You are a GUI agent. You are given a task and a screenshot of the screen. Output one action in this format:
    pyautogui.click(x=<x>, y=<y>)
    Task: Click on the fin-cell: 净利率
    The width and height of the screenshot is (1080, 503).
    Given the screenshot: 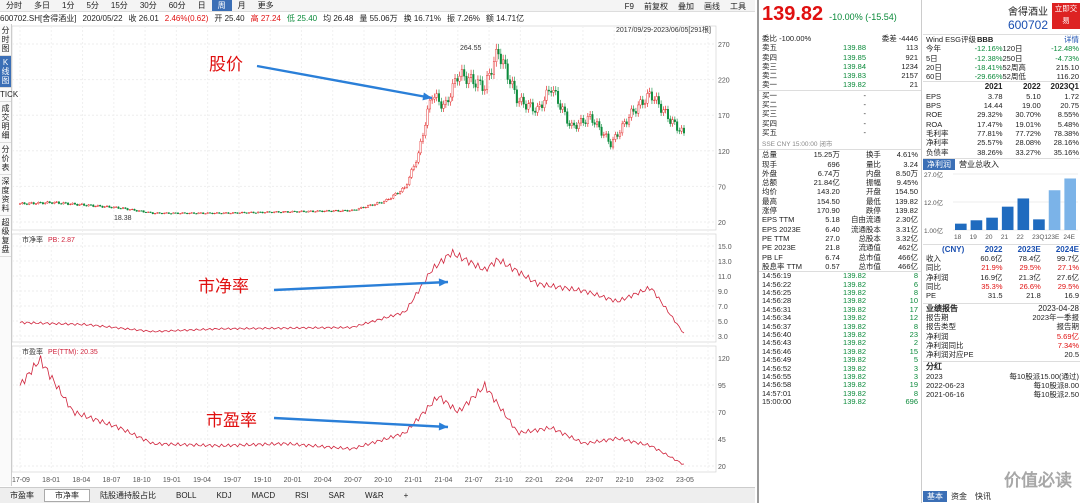 What is the action you would take?
    pyautogui.click(x=937, y=143)
    